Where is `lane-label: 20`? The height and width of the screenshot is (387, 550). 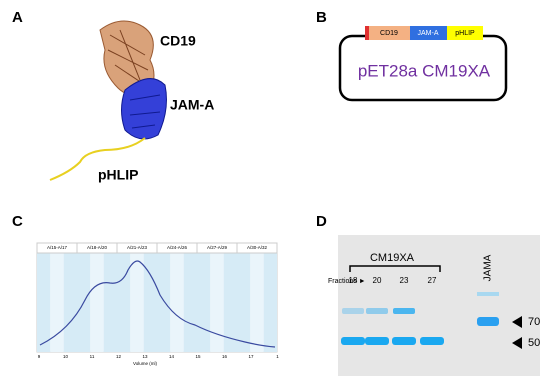
lane-label: 20 is located at coordinates (377, 280).